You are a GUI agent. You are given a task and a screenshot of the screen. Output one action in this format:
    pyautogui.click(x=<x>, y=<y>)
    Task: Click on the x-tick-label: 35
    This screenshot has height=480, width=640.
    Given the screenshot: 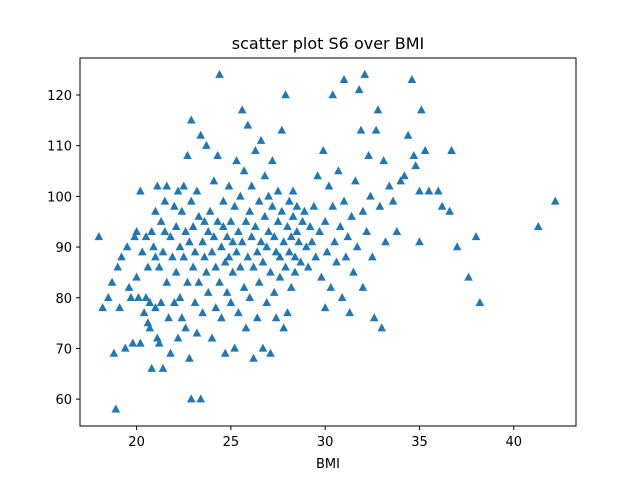 What is the action you would take?
    pyautogui.click(x=419, y=442)
    